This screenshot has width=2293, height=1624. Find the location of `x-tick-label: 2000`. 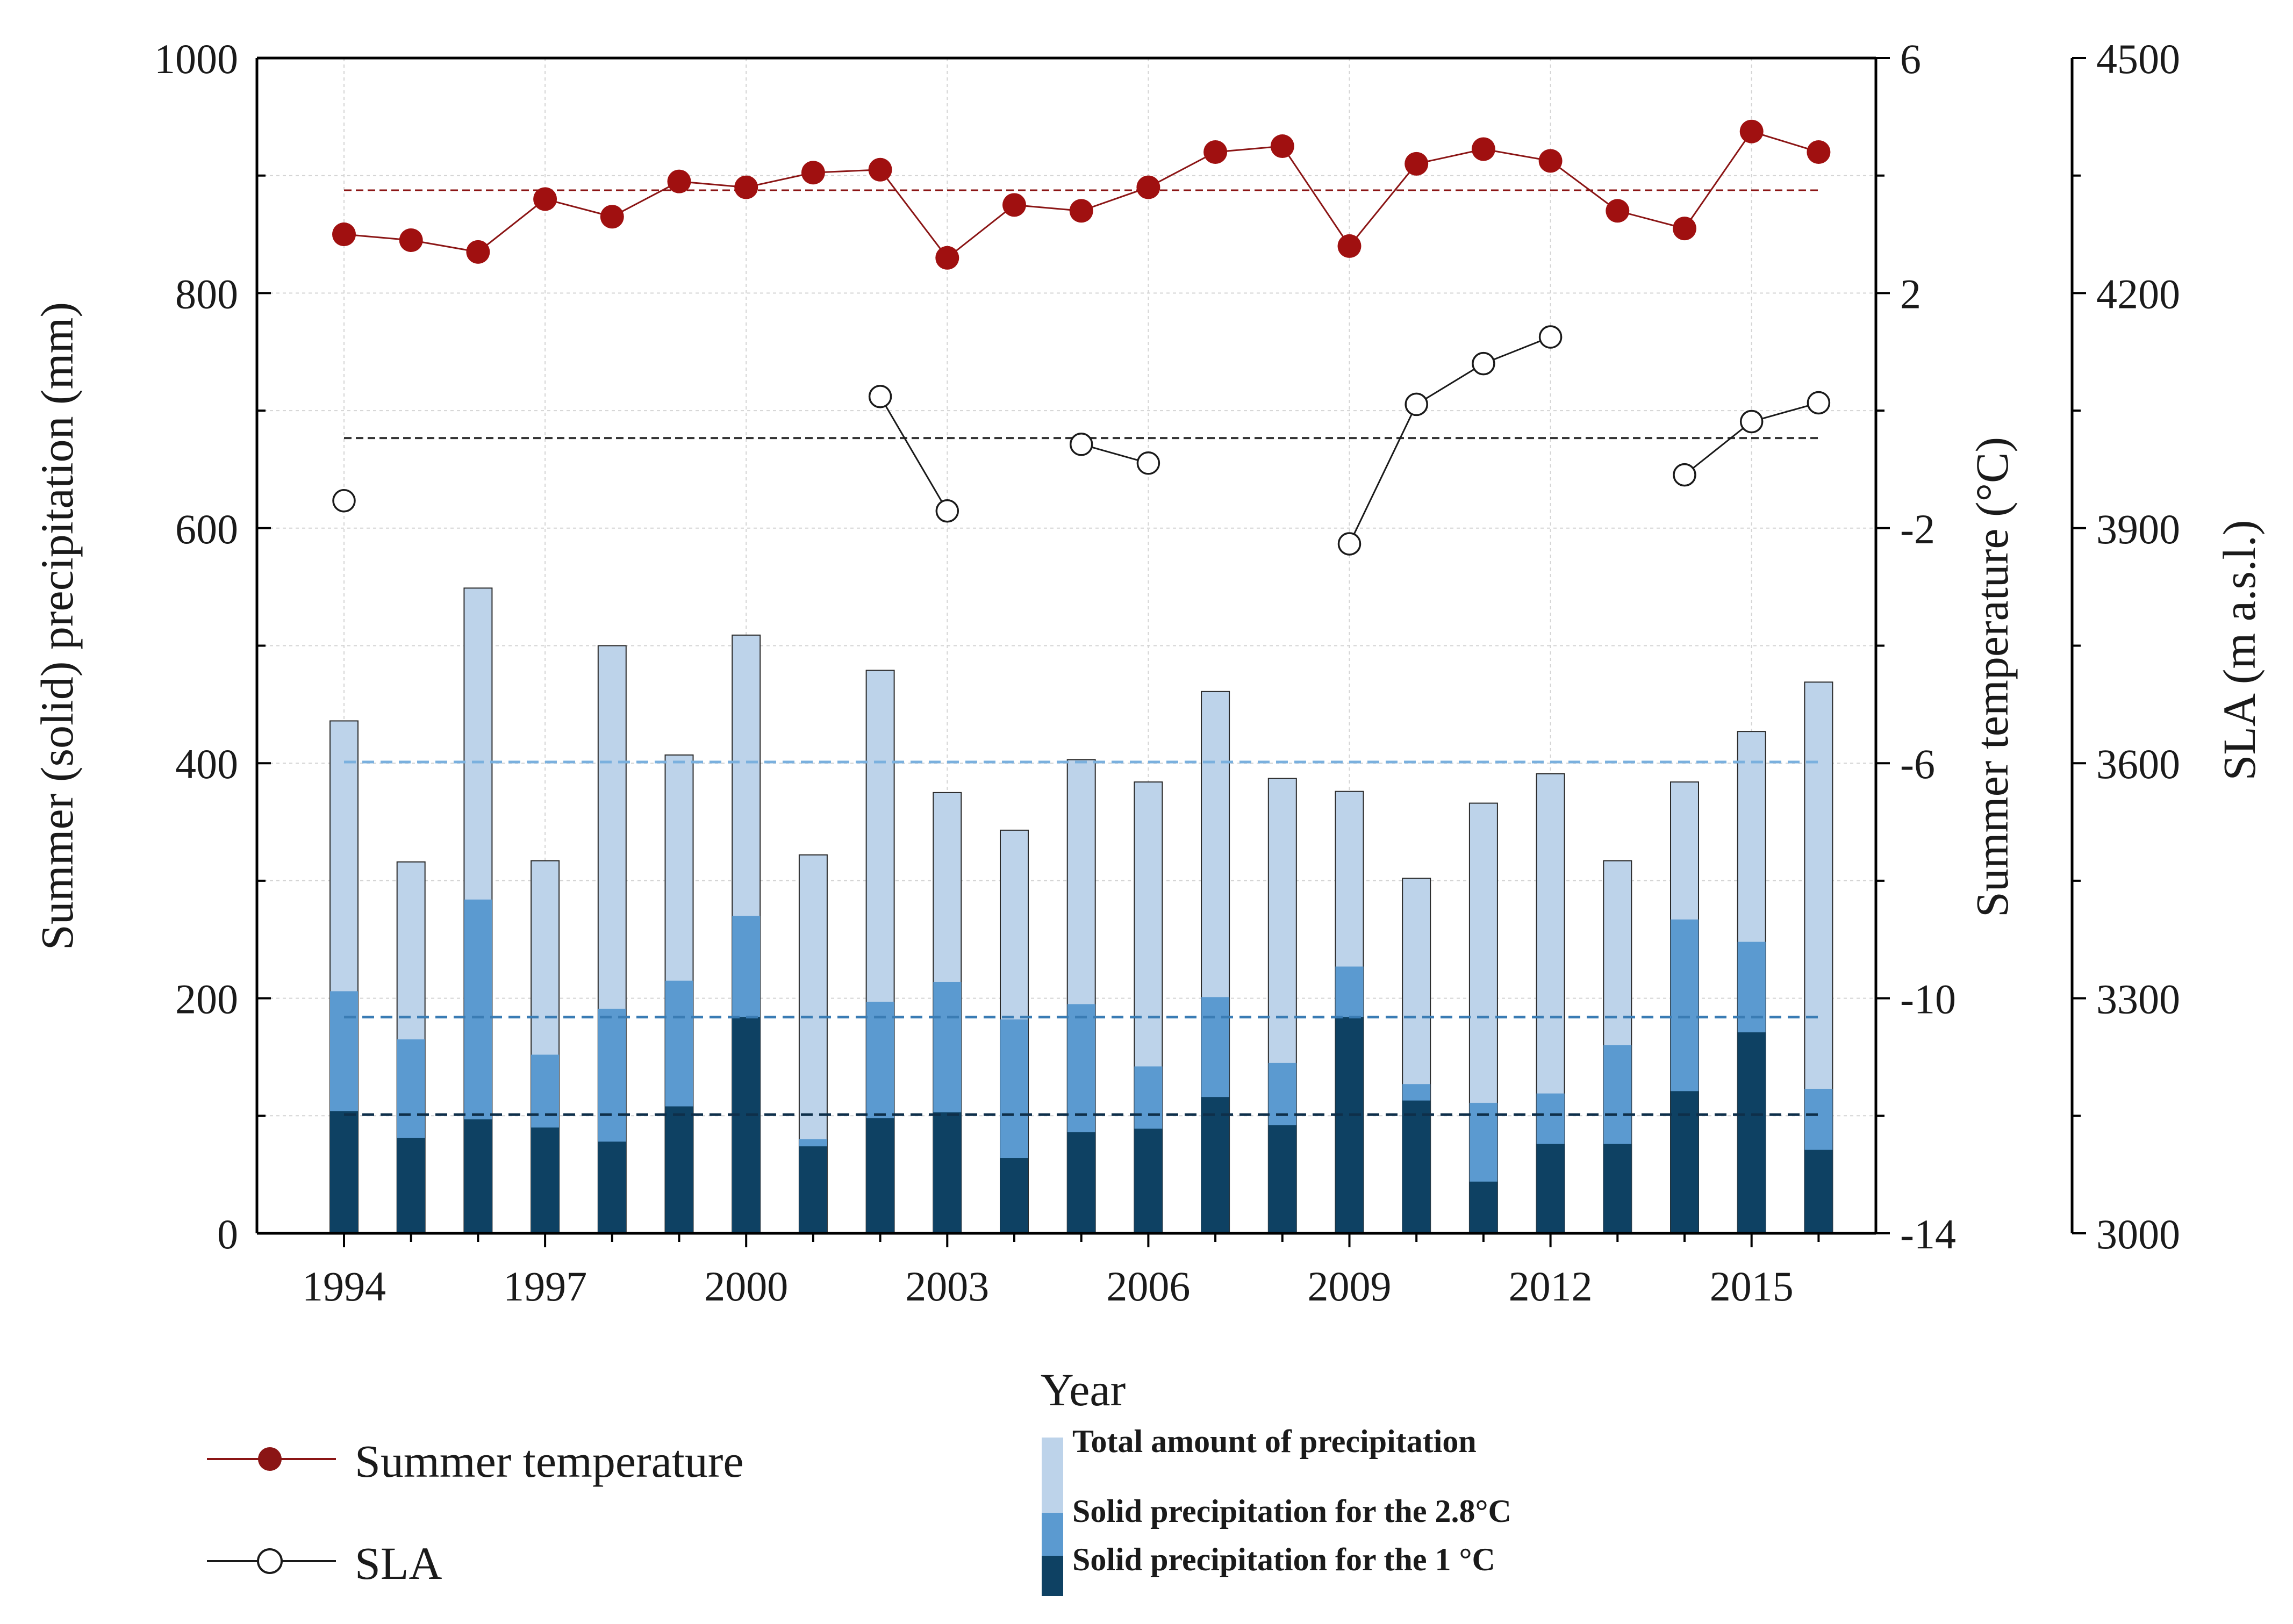

x-tick-label: 2000 is located at coordinates (746, 1286).